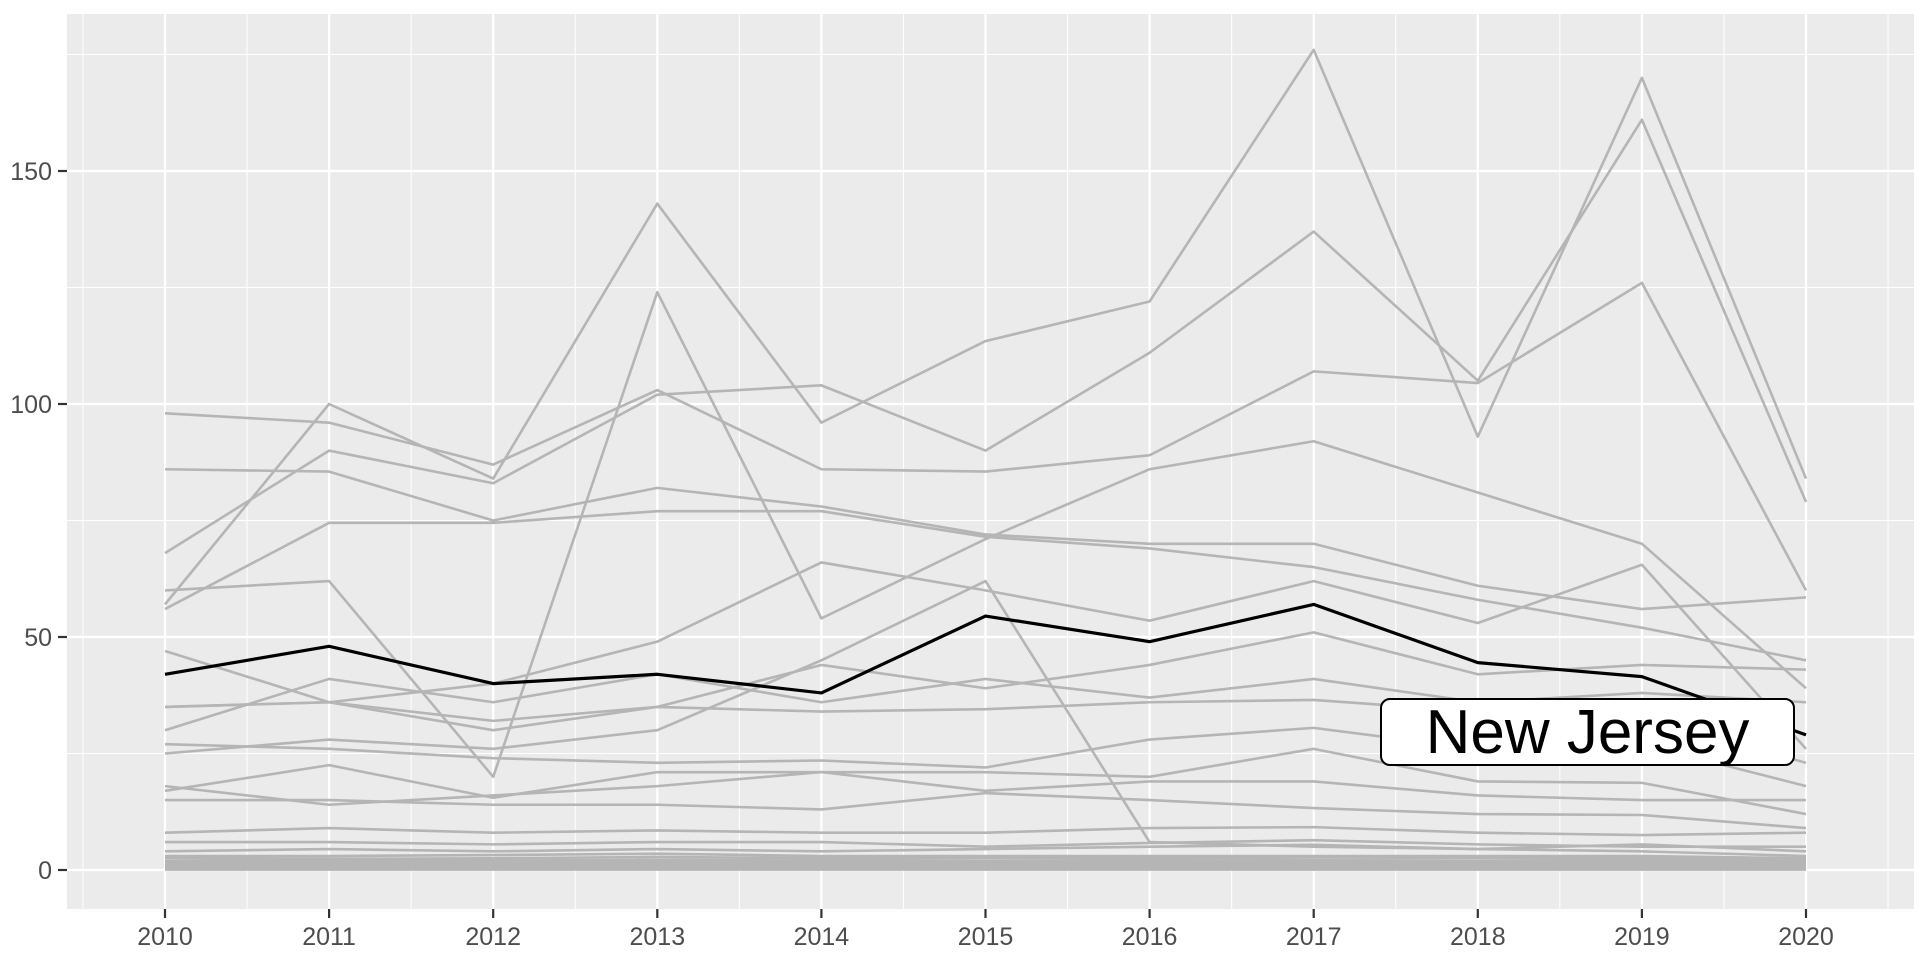  I want to click on x-tick-label: 2013, so click(657, 937).